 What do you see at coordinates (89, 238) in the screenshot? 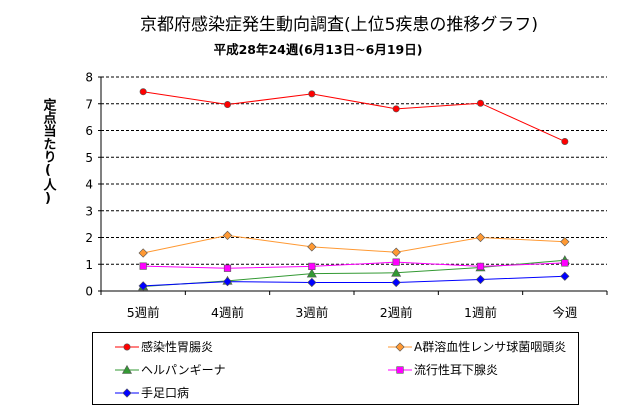
I see `y-tick-label: 2` at bounding box center [89, 238].